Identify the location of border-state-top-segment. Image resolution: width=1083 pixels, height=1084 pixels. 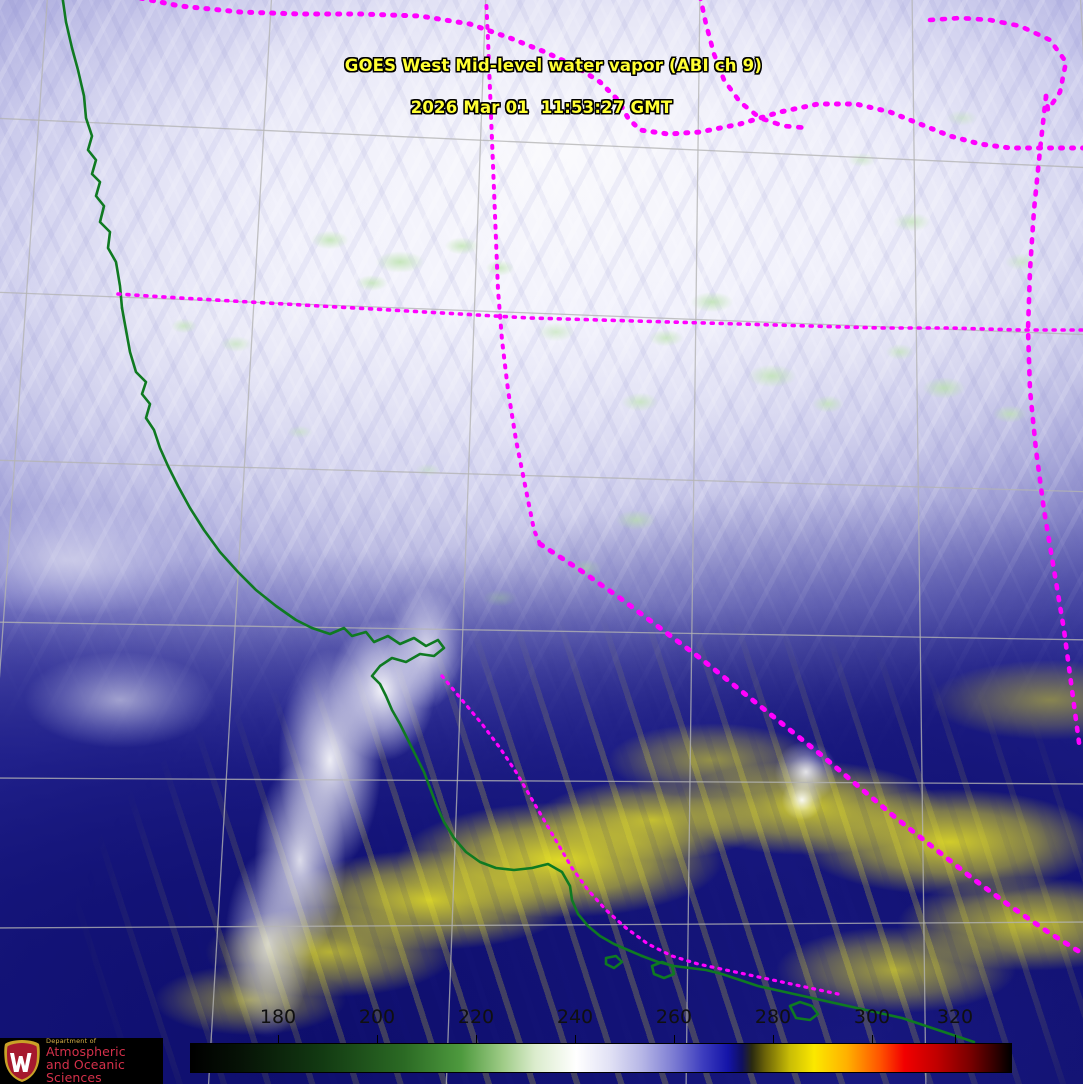
(754, 65).